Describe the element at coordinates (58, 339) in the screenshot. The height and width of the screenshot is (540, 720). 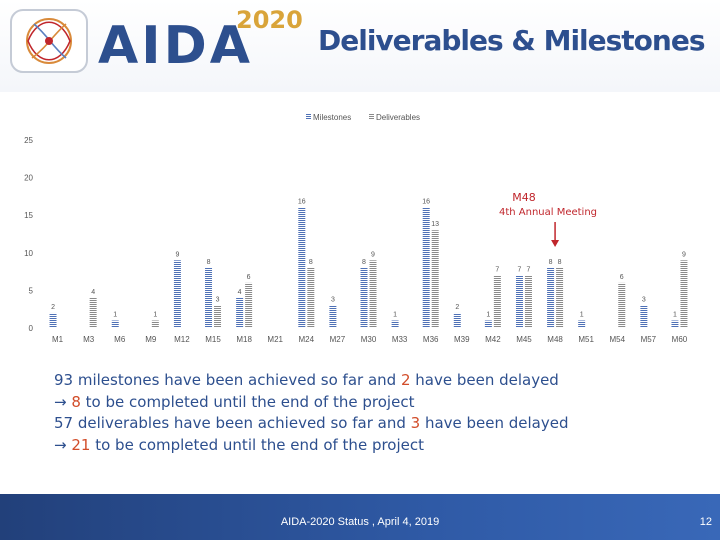
I see `x-tick-label: M1` at that location.